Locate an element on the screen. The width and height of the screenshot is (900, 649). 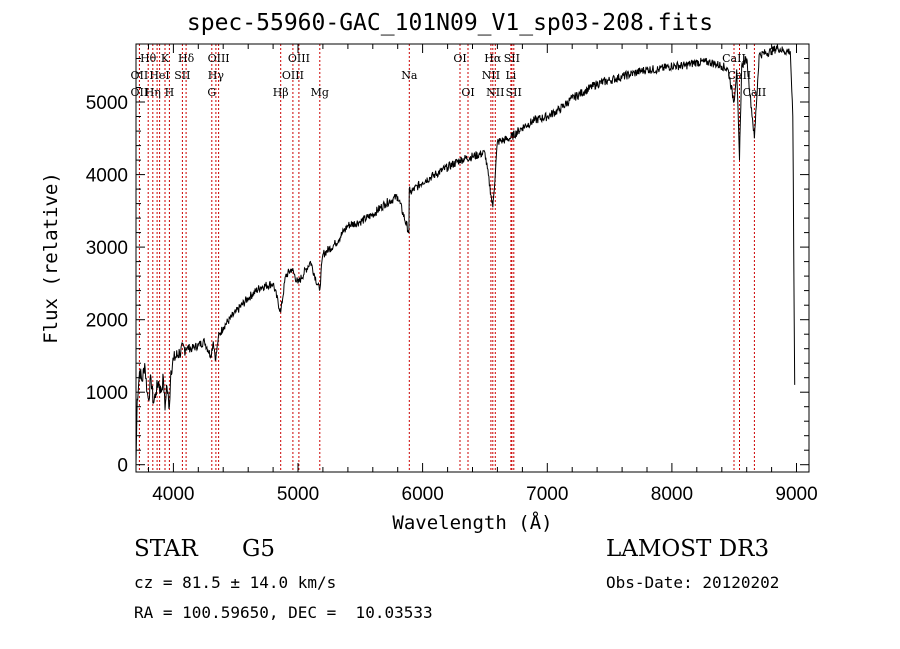
x-tick-label: 4000 is located at coordinates (173, 494).